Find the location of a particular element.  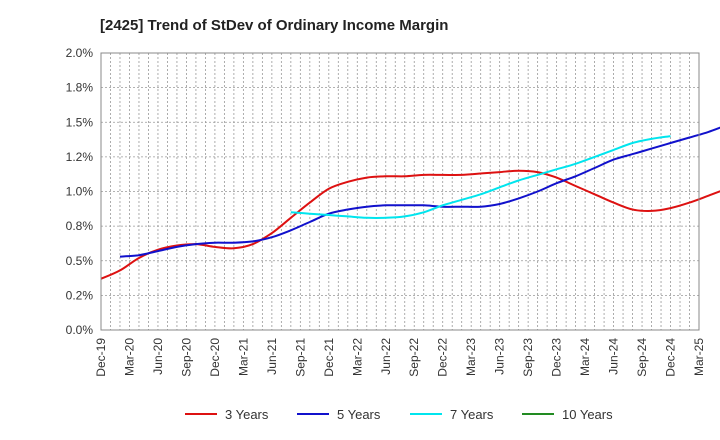

x-tick-label: Sep-23 is located at coordinates (528, 357).